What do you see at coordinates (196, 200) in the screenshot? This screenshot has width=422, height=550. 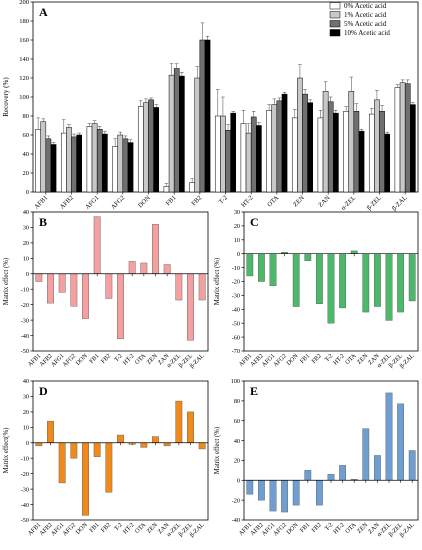 I see `panel-a-xtick-label: FB2` at bounding box center [196, 200].